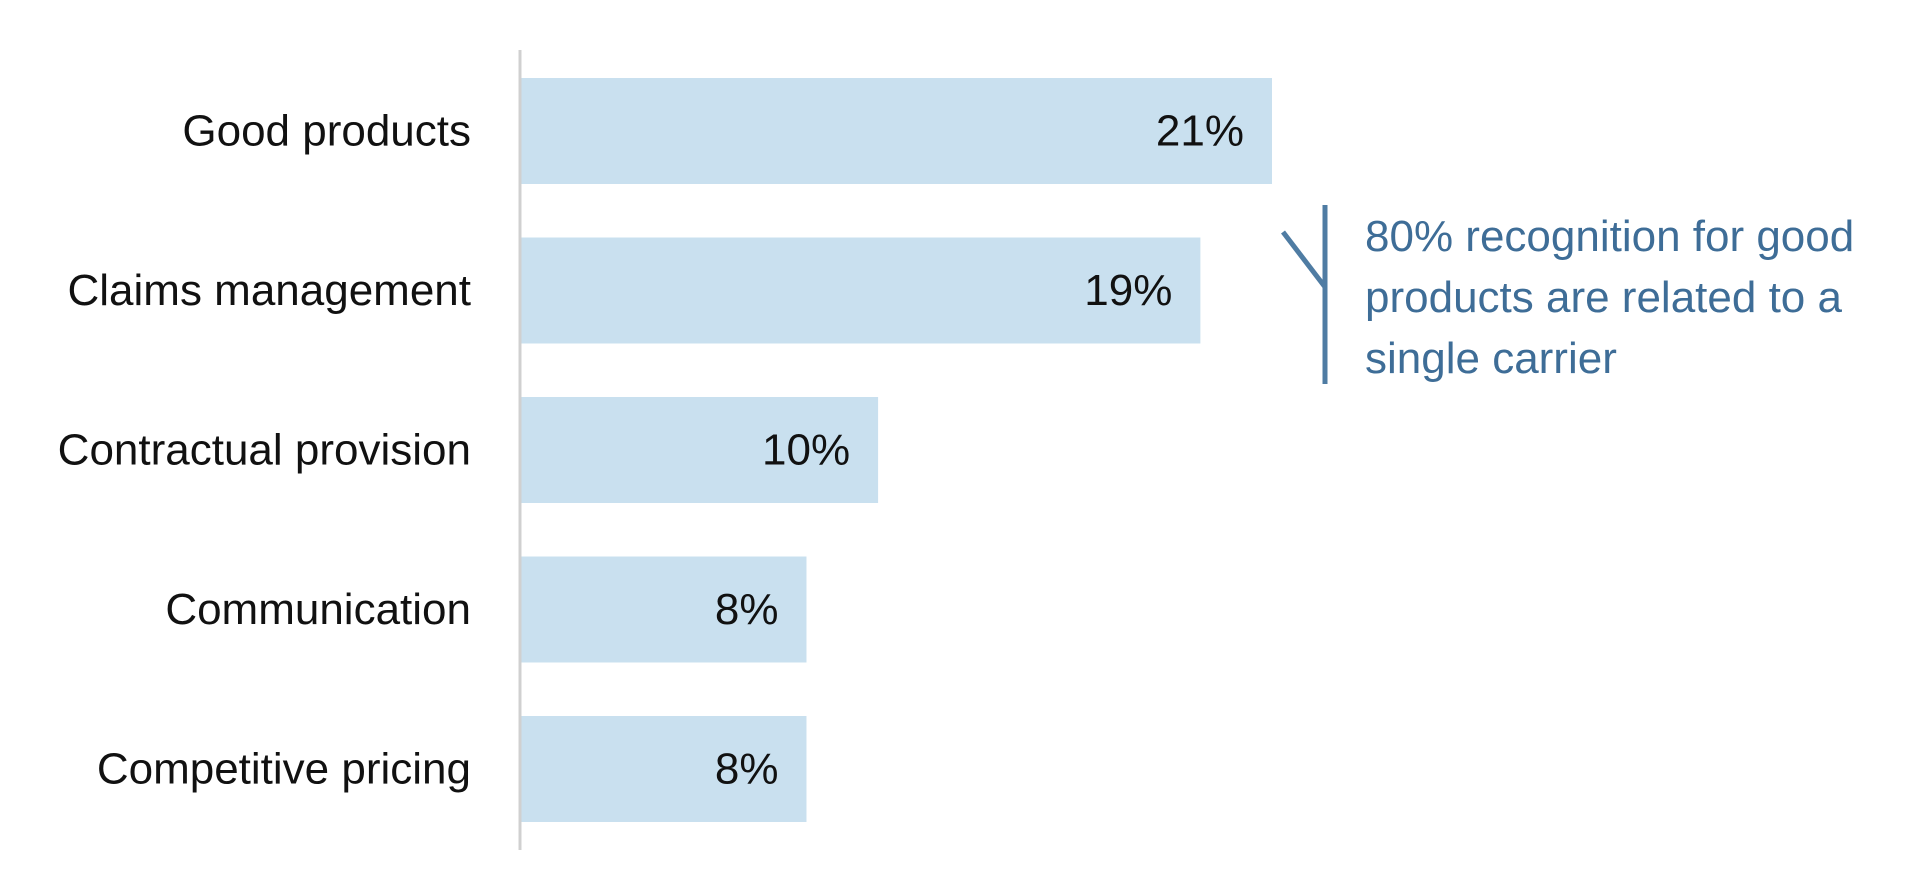  I want to click on data-label: 10%, so click(806, 450).